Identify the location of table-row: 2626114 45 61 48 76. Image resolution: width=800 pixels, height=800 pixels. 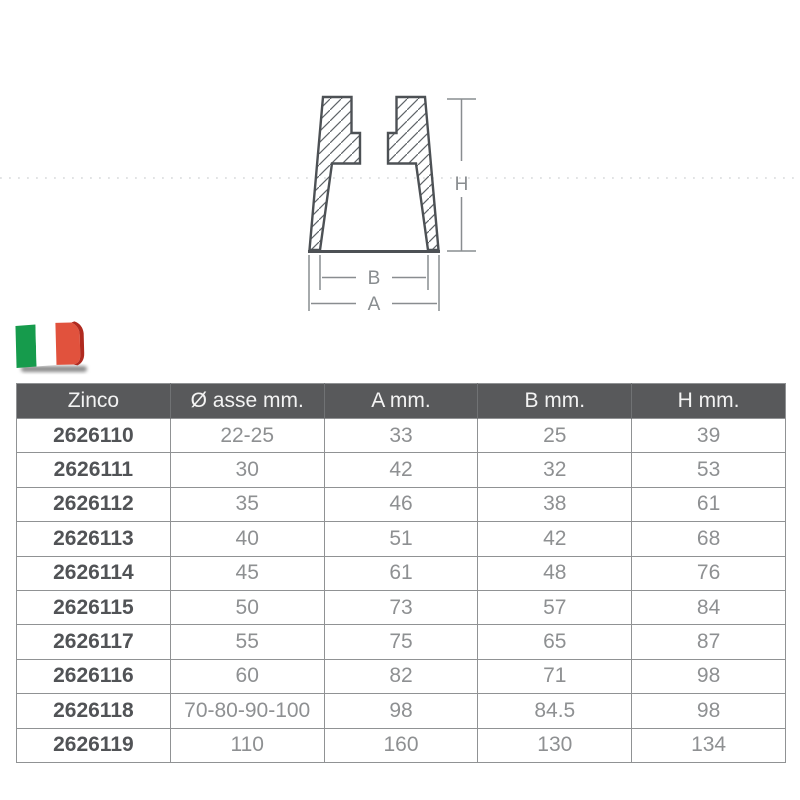
(401, 573).